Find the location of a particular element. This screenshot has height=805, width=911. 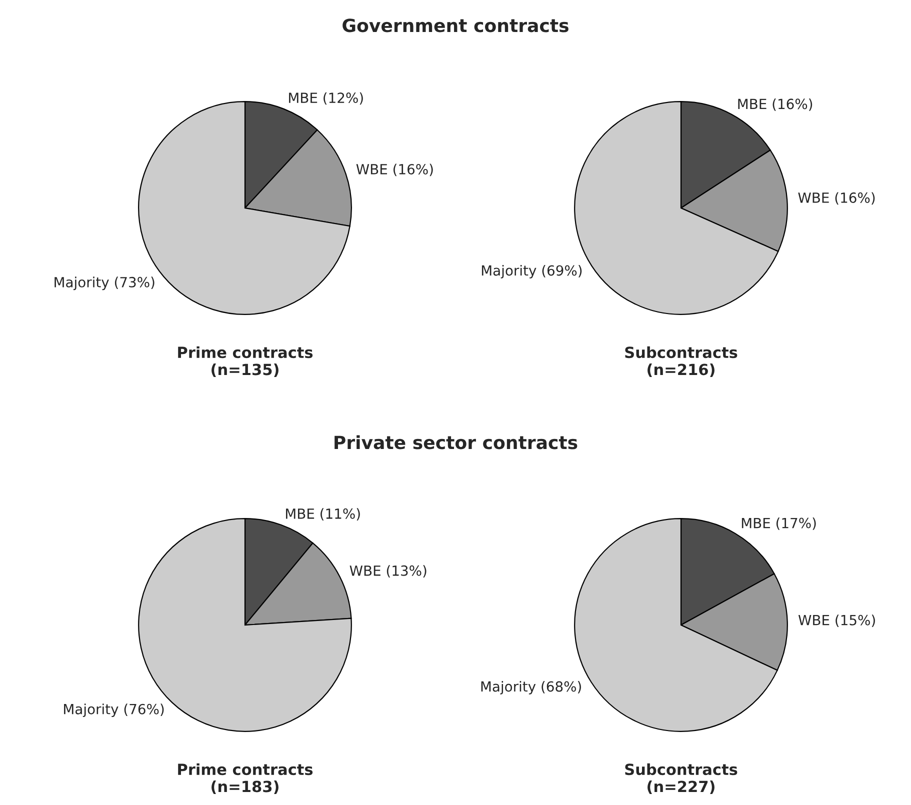

slice-label: WBE (13%) is located at coordinates (388, 571).